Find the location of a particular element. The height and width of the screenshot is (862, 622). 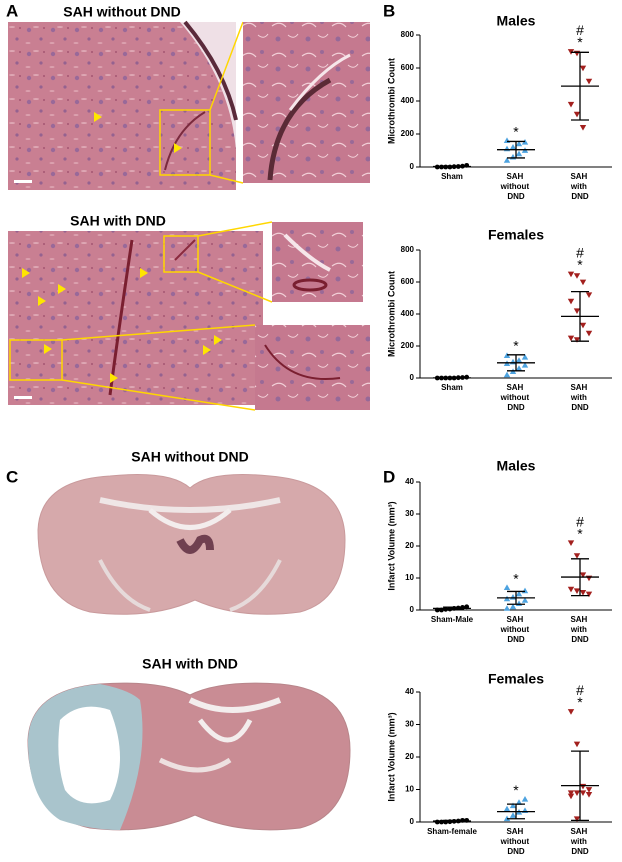

y-axis-label: Infarct Volume (mm³) is located at coordinates (391, 545).